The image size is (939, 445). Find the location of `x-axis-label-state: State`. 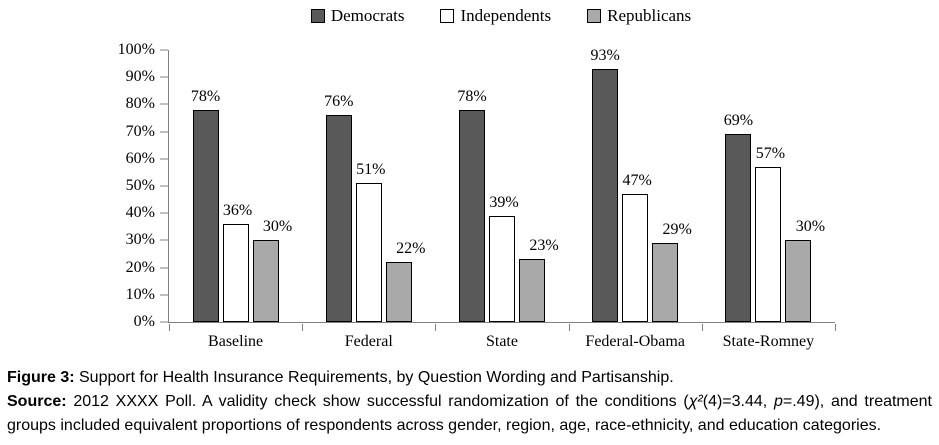

x-axis-label-state: State is located at coordinates (501, 341).